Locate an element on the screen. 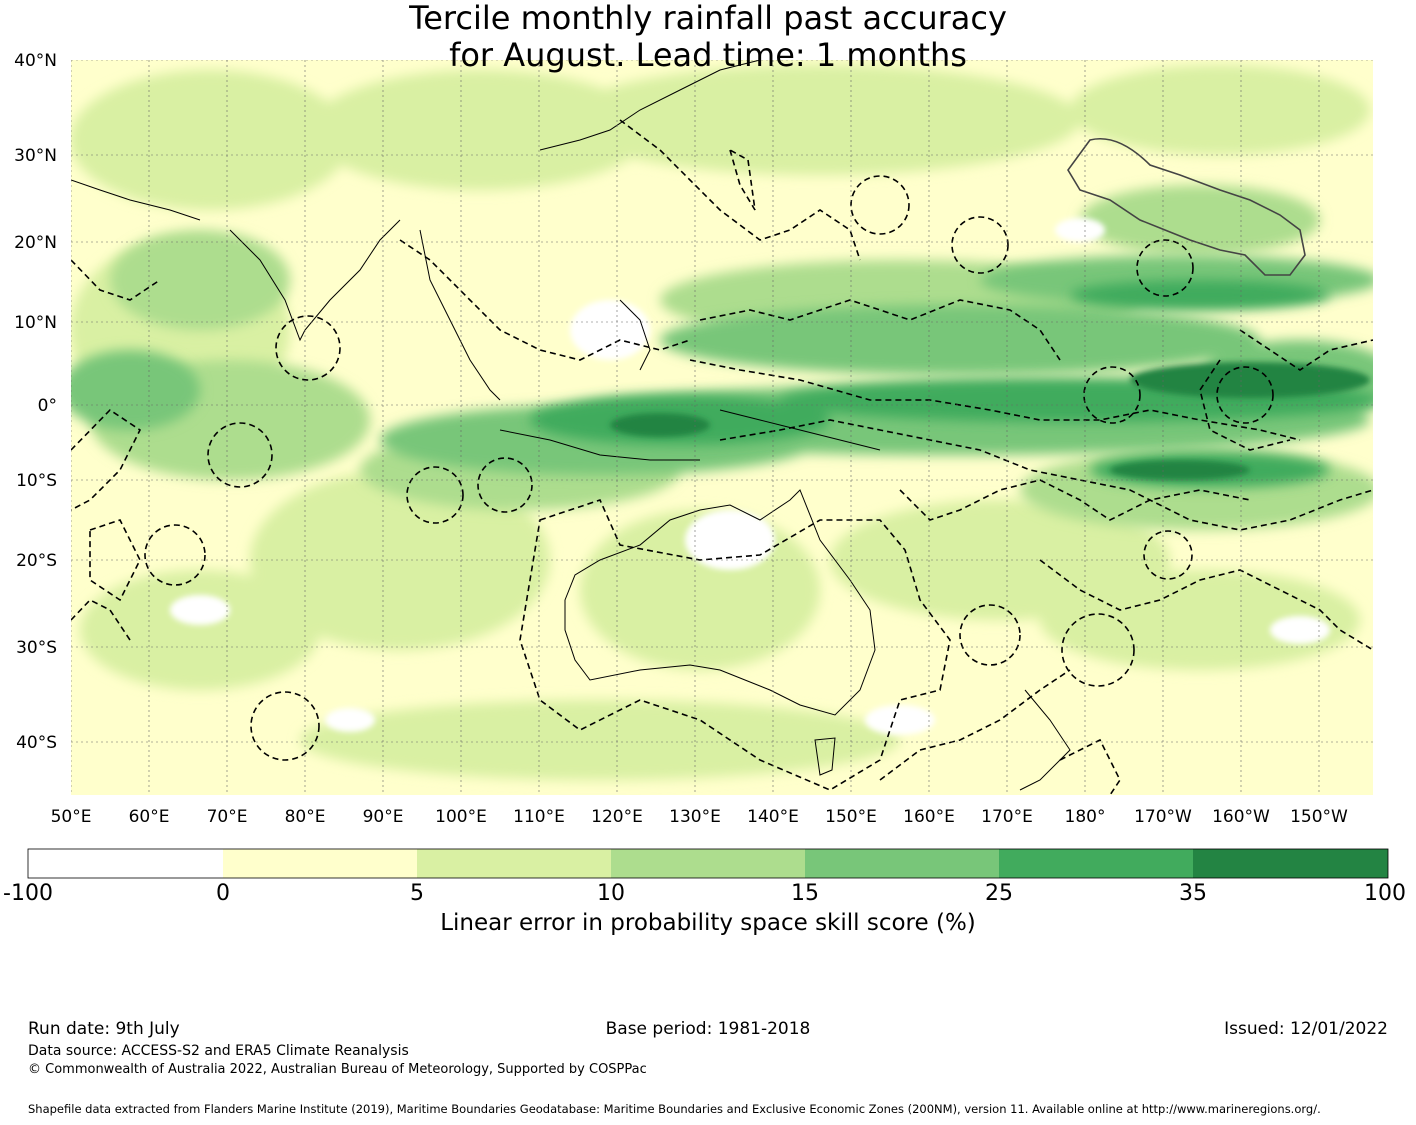  lon-label: 110°E is located at coordinates (539, 817).